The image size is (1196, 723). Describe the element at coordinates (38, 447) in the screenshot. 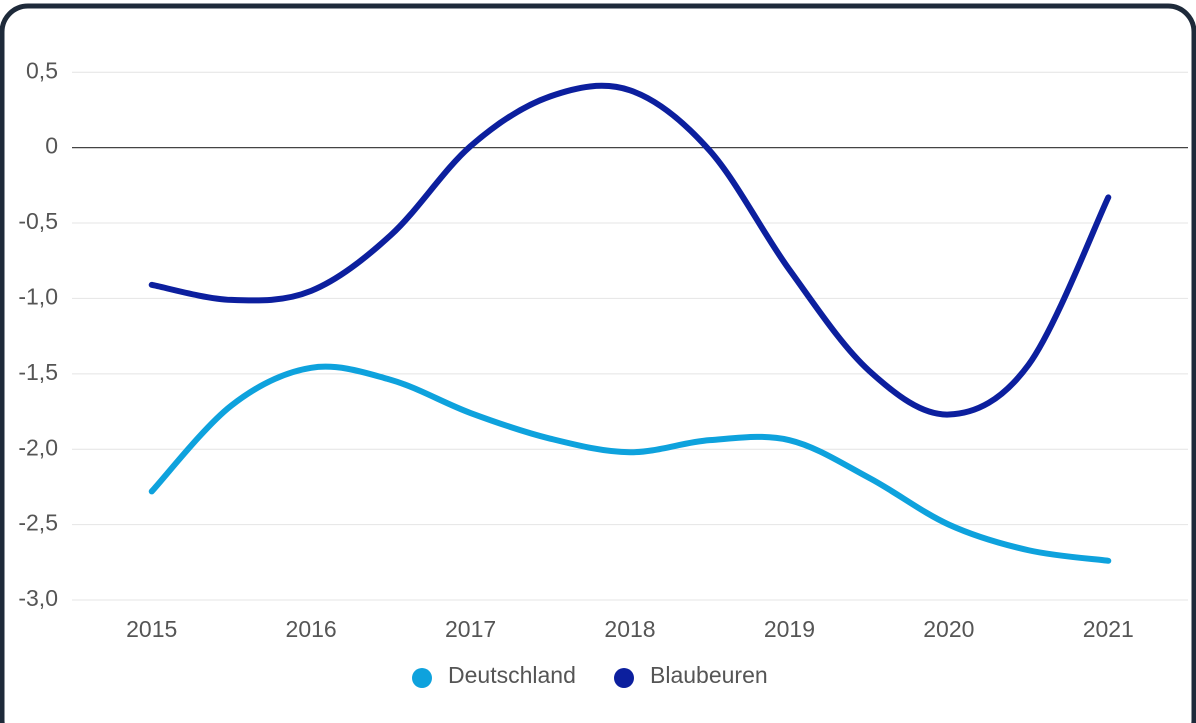

I see `y-tick-label: -2,0` at that location.